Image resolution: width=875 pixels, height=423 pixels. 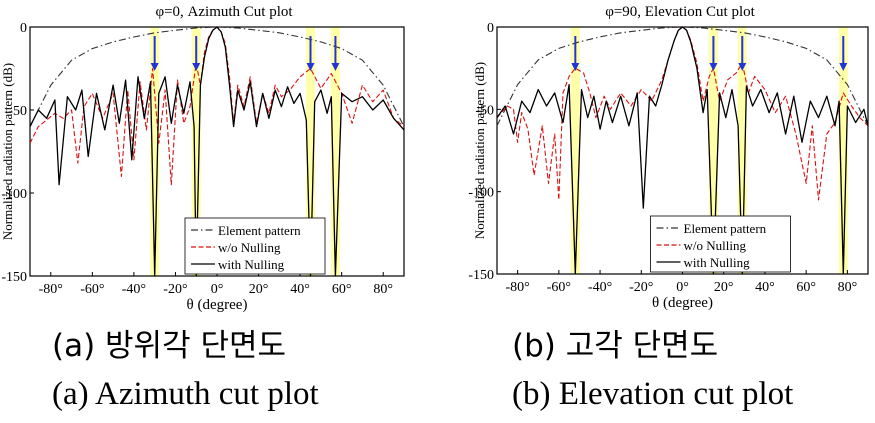 What do you see at coordinates (7, 151) in the screenshot?
I see `azimuth-y-axis-label: Normalized radiation pattern (dB)` at bounding box center [7, 151].